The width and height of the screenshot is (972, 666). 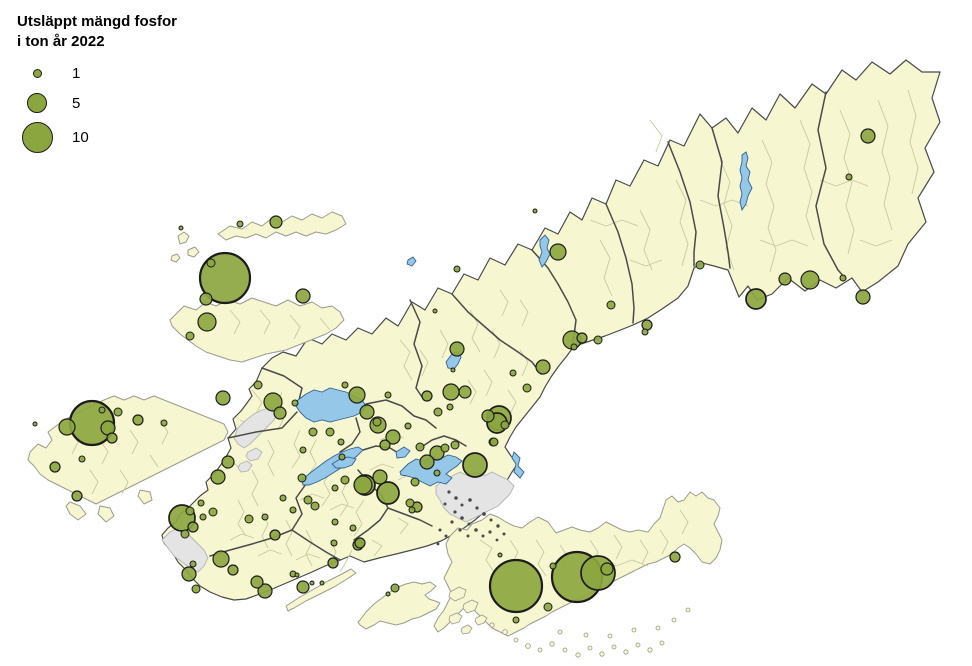 I want to click on legend-row-1: 1, so click(x=52, y=73).